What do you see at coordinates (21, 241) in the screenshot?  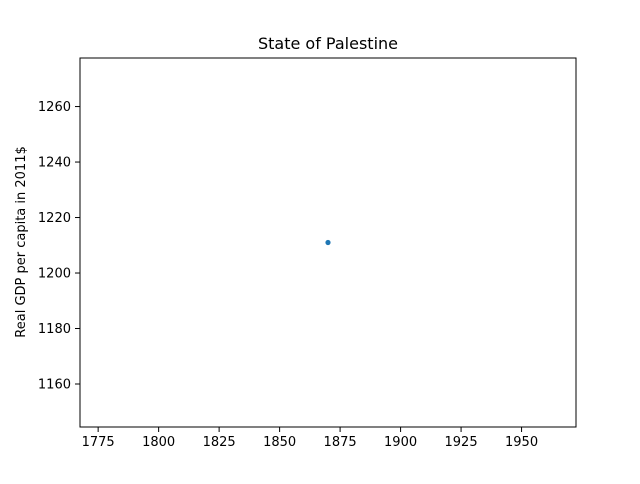 I see `y-axis-label: Real GDP per capita in 2011$` at bounding box center [21, 241].